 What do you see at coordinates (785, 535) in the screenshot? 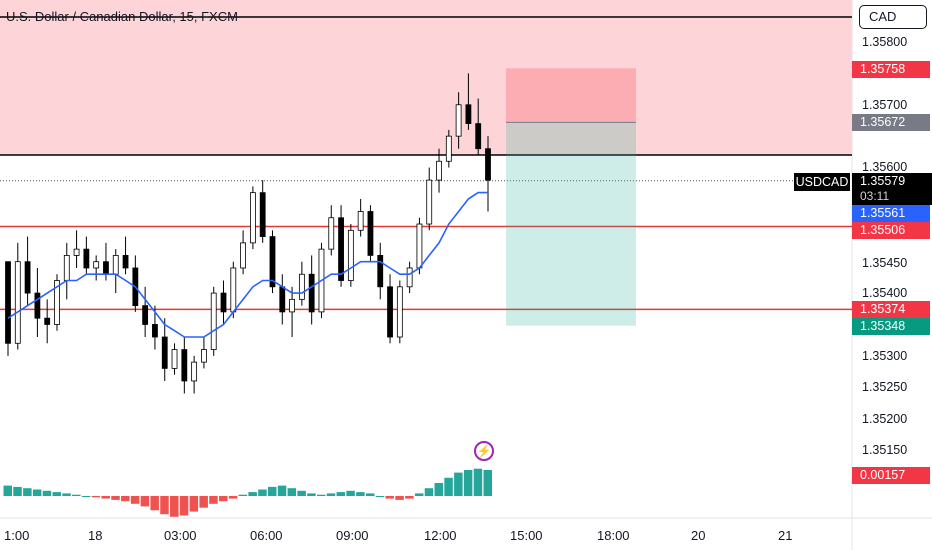
I see `time-label: 21` at bounding box center [785, 535].